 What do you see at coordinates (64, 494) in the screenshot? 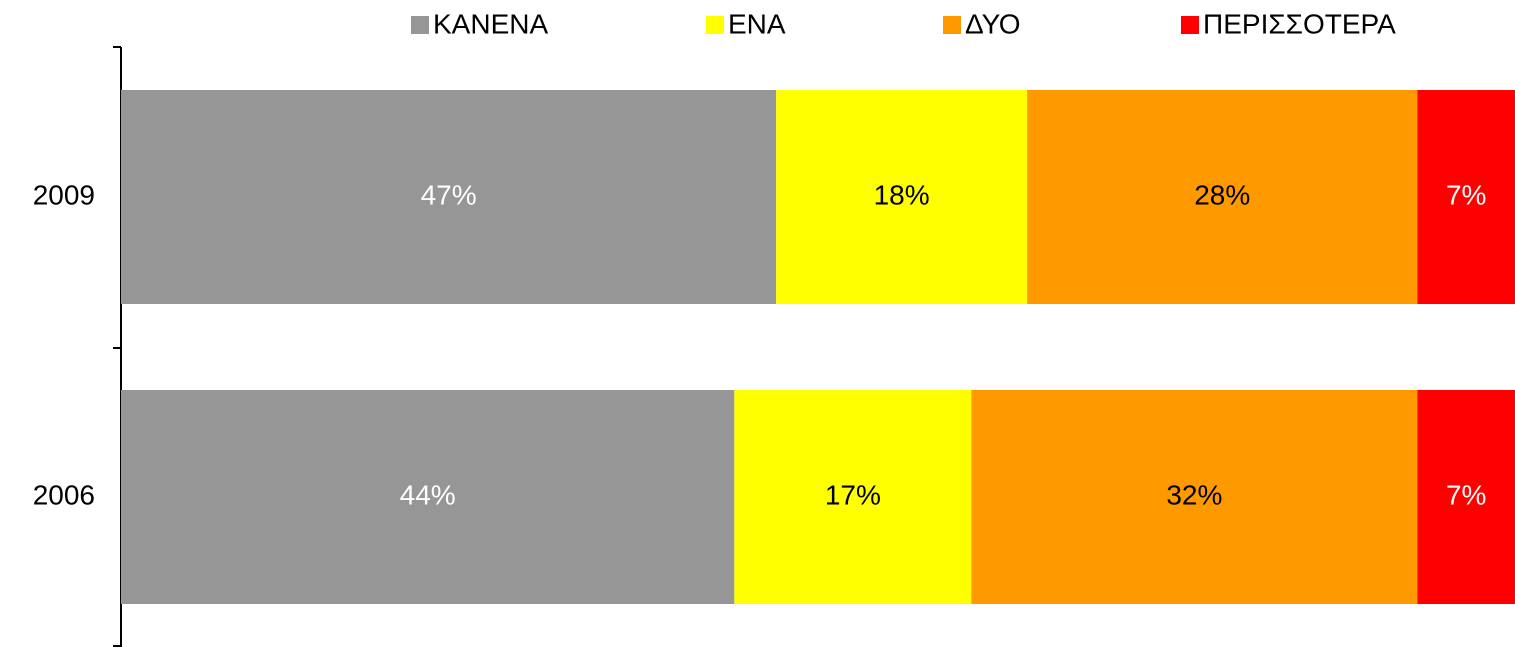
I see `category-label: 2006` at bounding box center [64, 494].